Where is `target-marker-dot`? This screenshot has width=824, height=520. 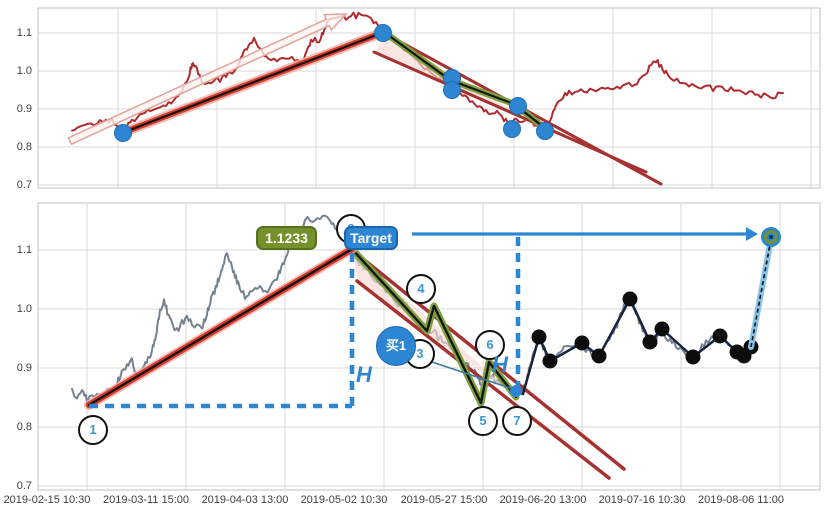
target-marker-dot is located at coordinates (771, 237).